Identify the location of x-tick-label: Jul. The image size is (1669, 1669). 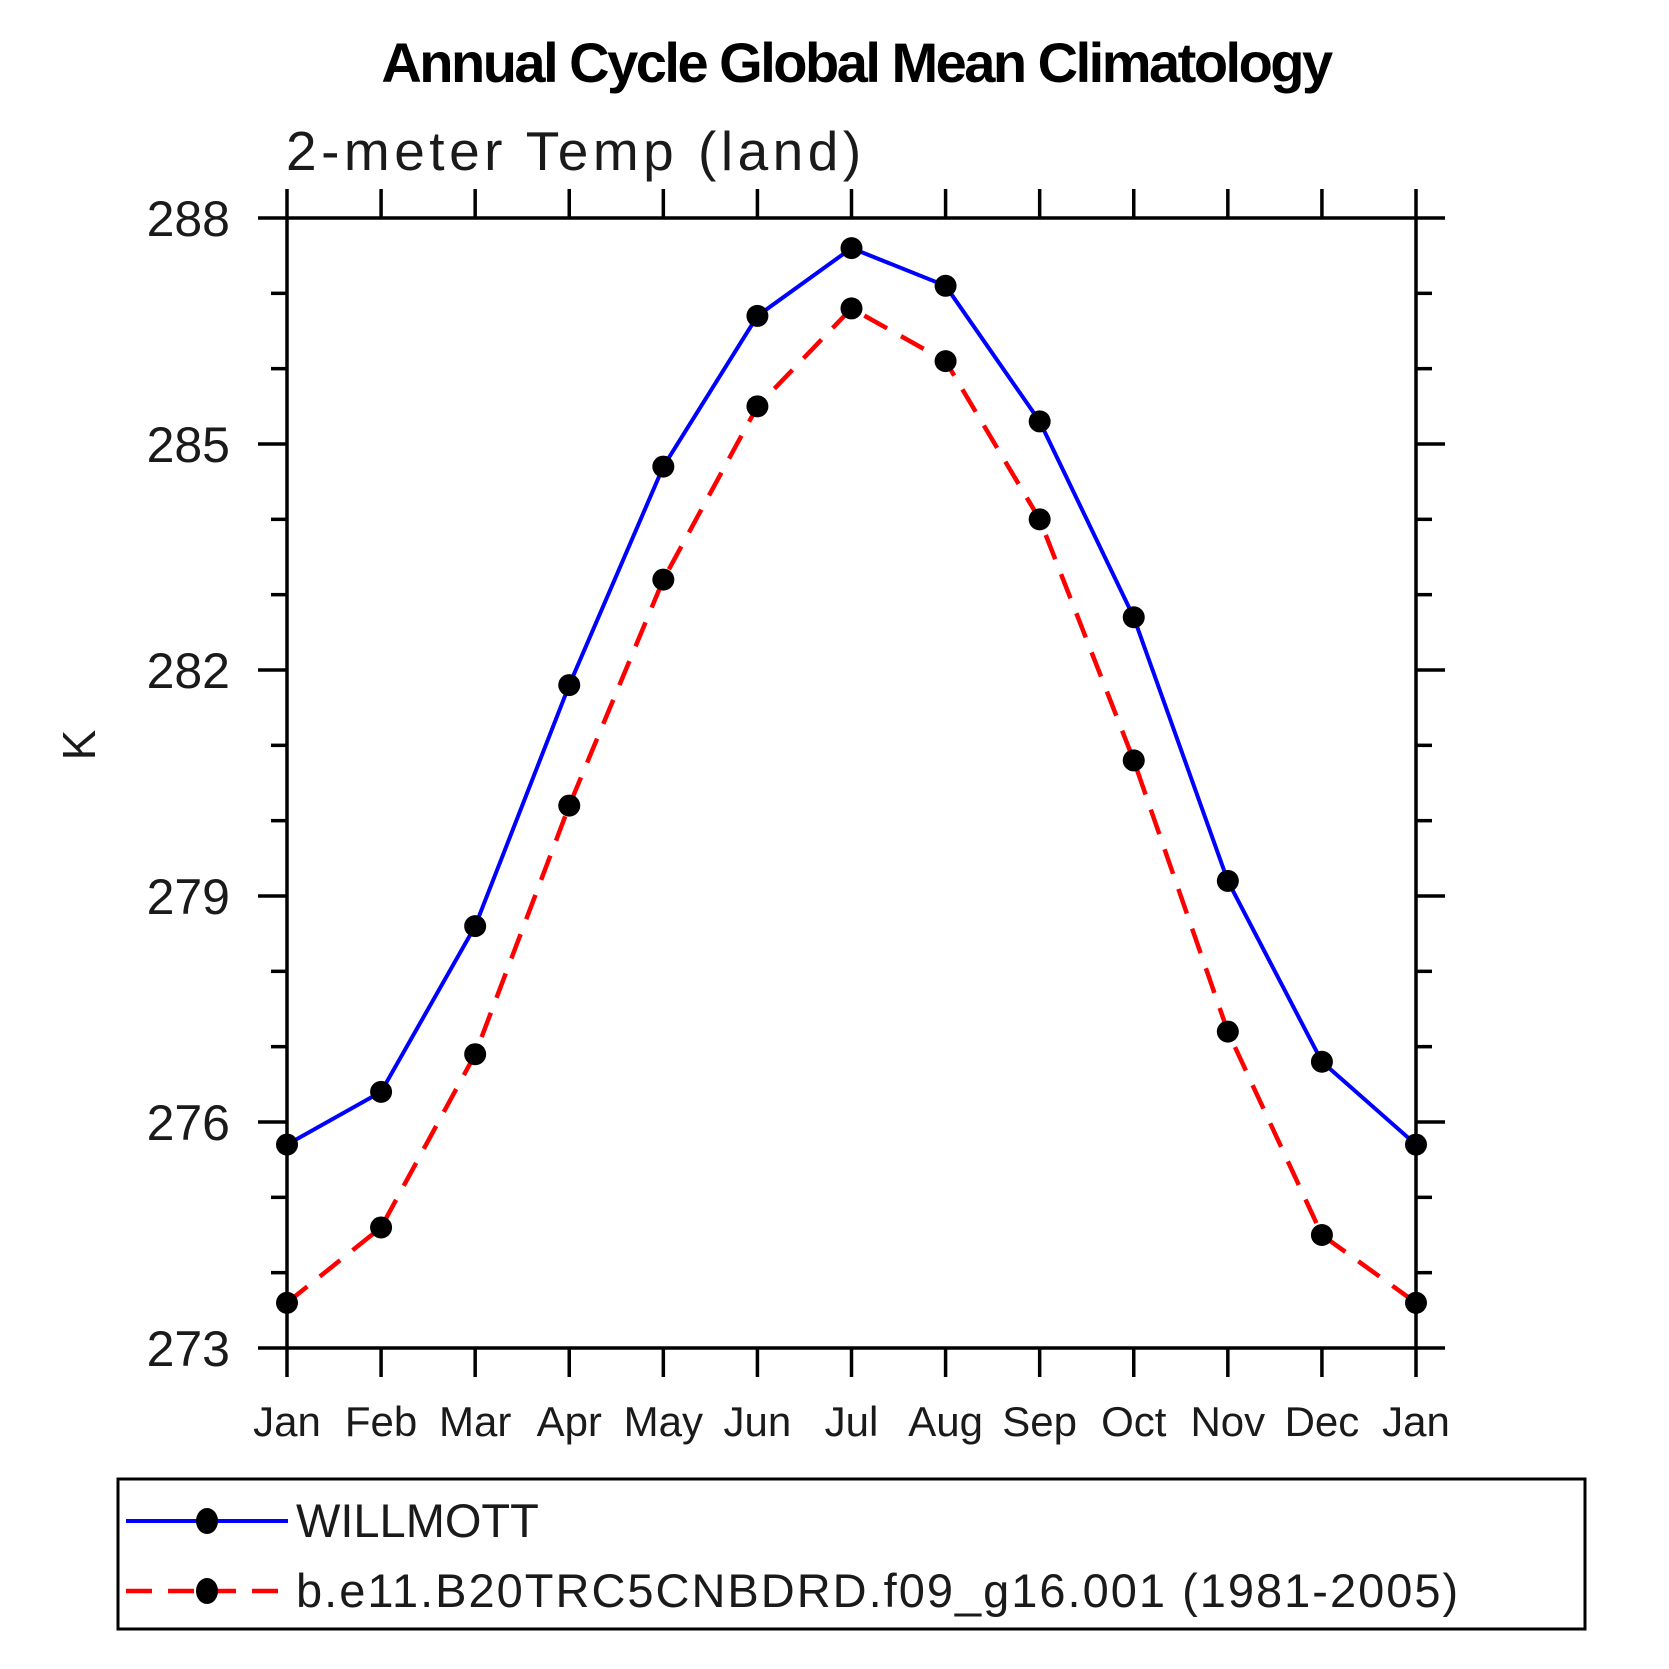
(852, 1421).